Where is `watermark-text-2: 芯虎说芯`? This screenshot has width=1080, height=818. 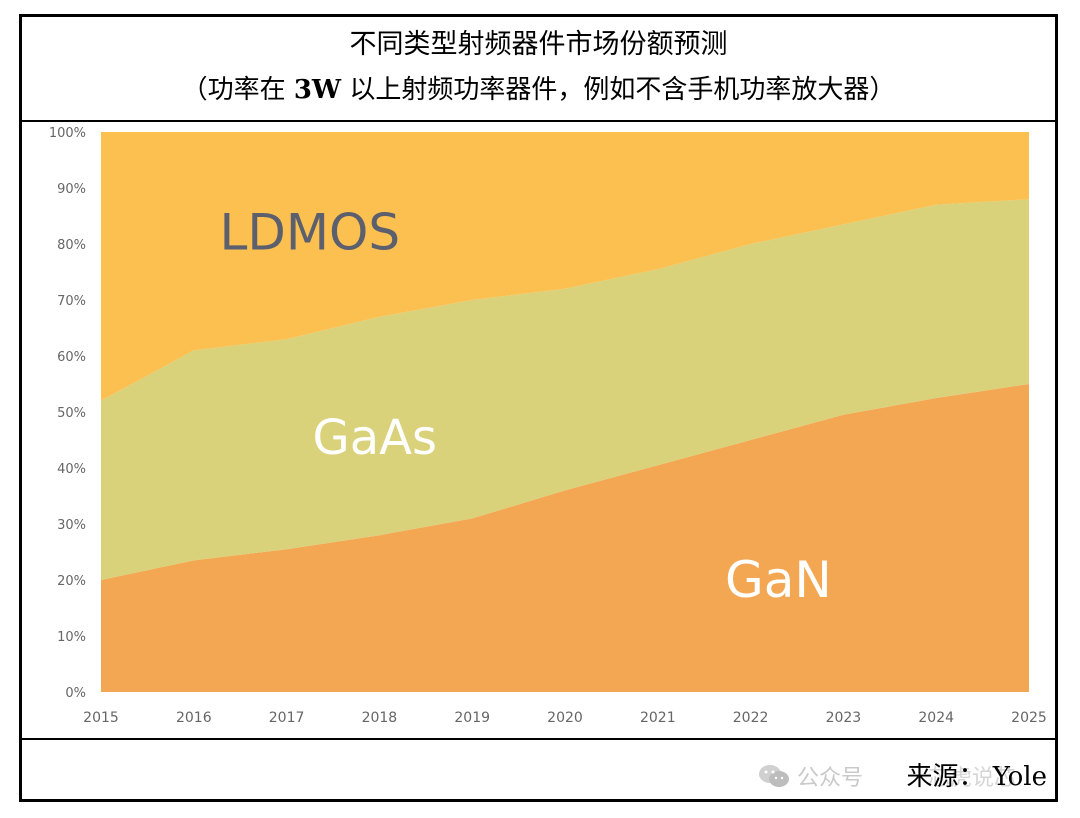 watermark-text-2: 芯虎说芯 is located at coordinates (972, 778).